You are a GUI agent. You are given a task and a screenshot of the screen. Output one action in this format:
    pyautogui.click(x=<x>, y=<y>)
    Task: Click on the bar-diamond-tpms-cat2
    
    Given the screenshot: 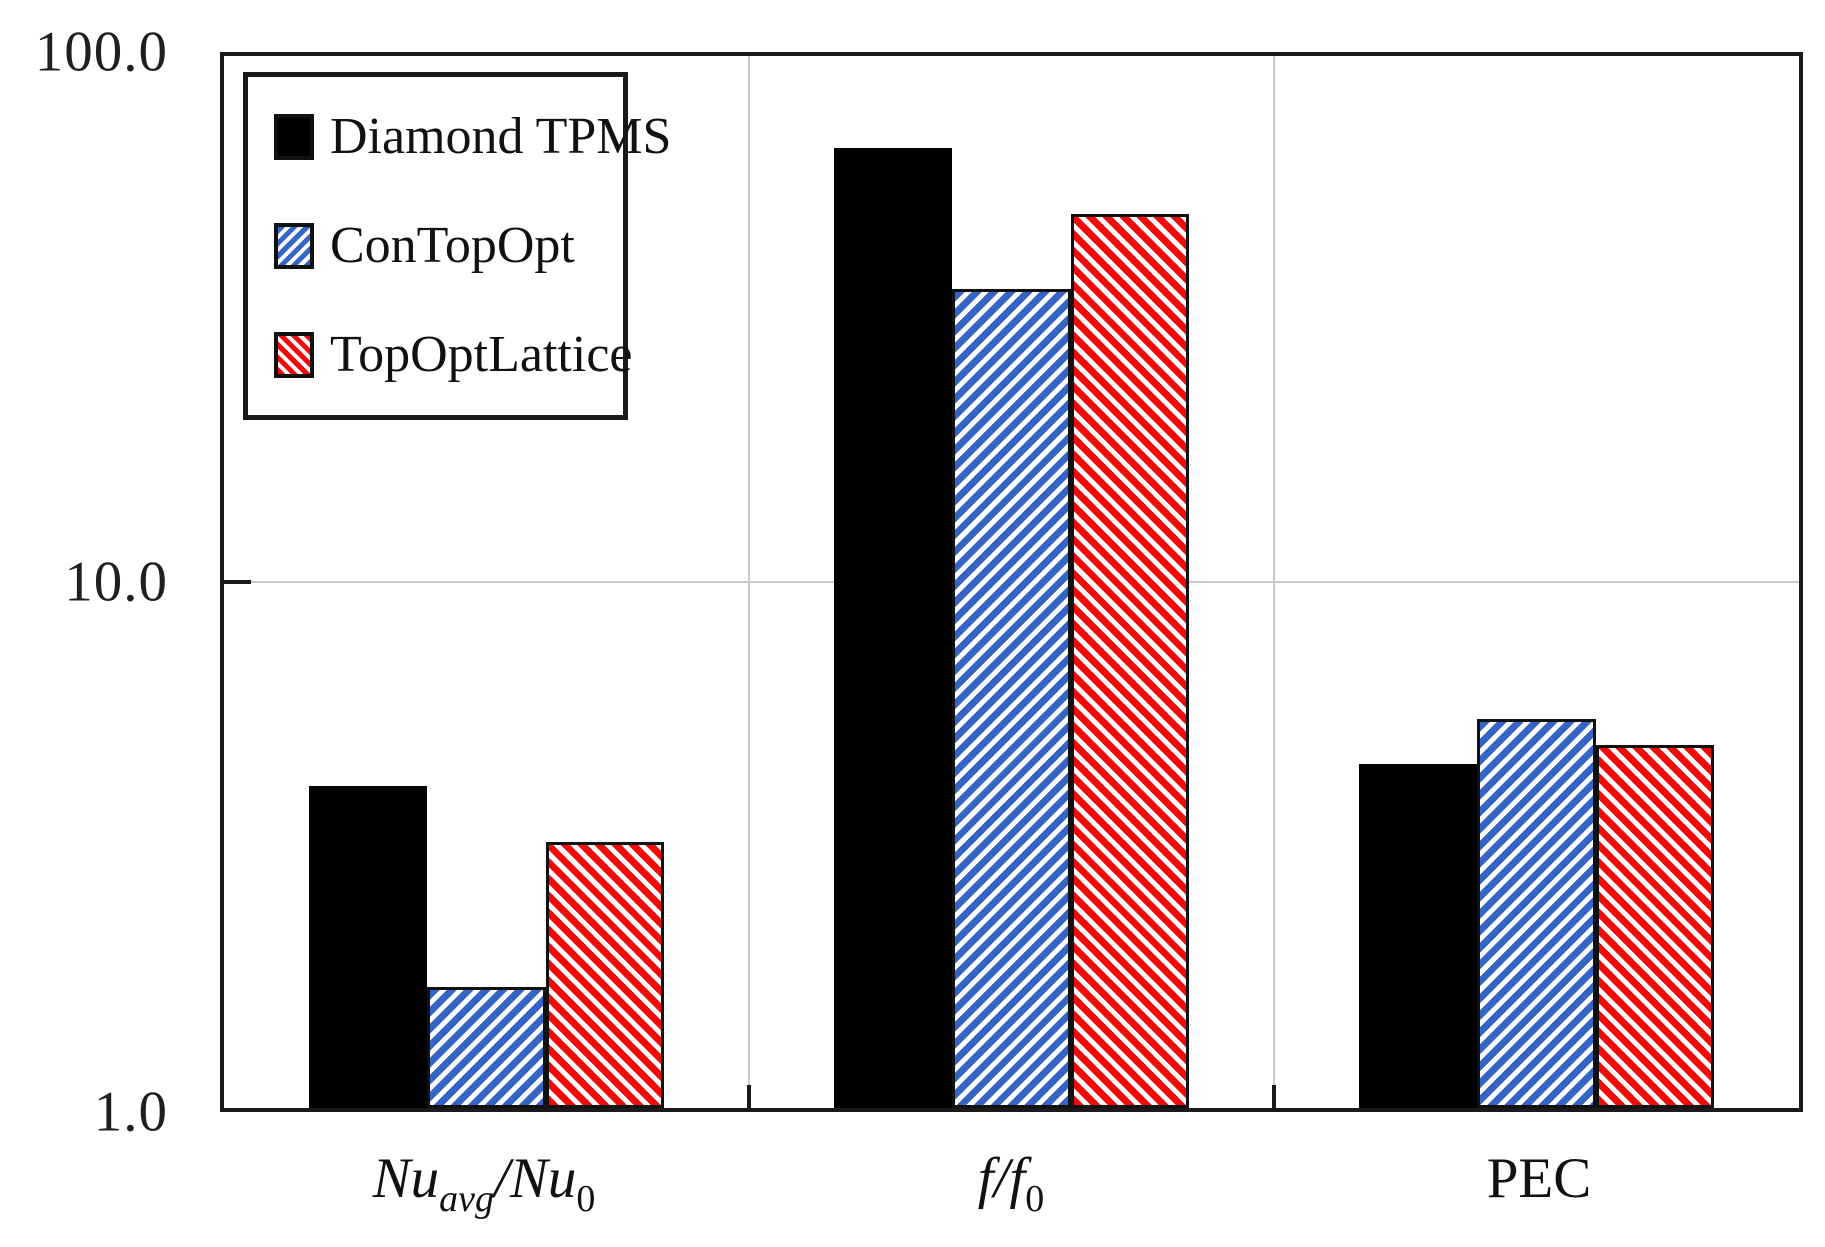 What is the action you would take?
    pyautogui.click(x=1418, y=936)
    